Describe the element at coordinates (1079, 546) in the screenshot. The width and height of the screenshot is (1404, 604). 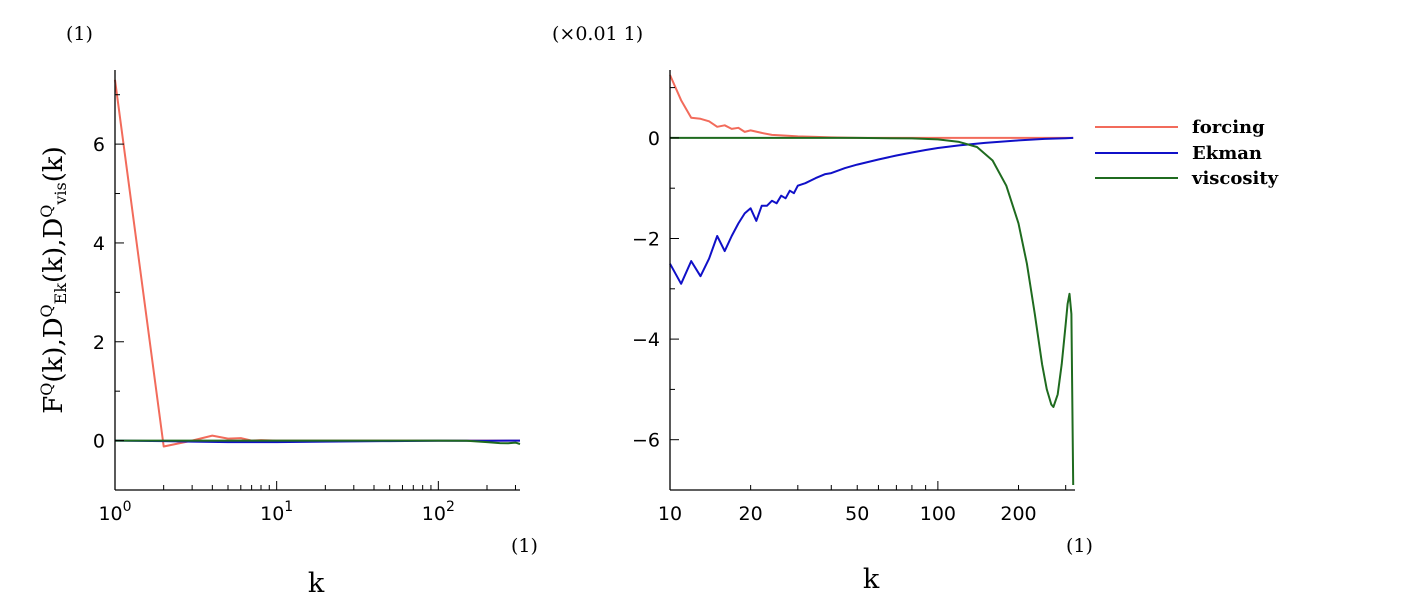
I see `right-x-unit: (1)` at that location.